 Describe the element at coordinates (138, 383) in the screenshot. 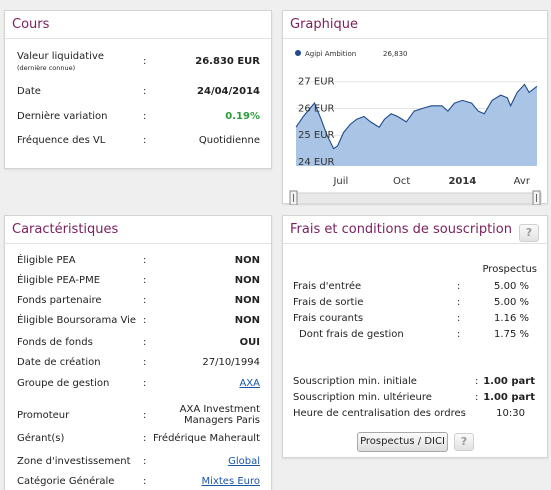

I see `carac-row: Groupe de gestion: AXA` at that location.